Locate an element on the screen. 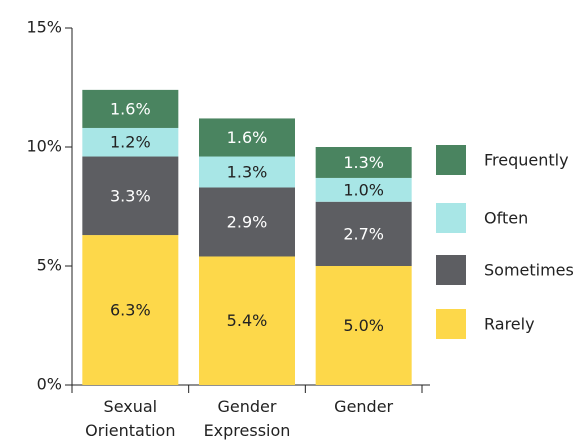 This screenshot has height=444, width=587. value-label: 1.0% is located at coordinates (363, 189).